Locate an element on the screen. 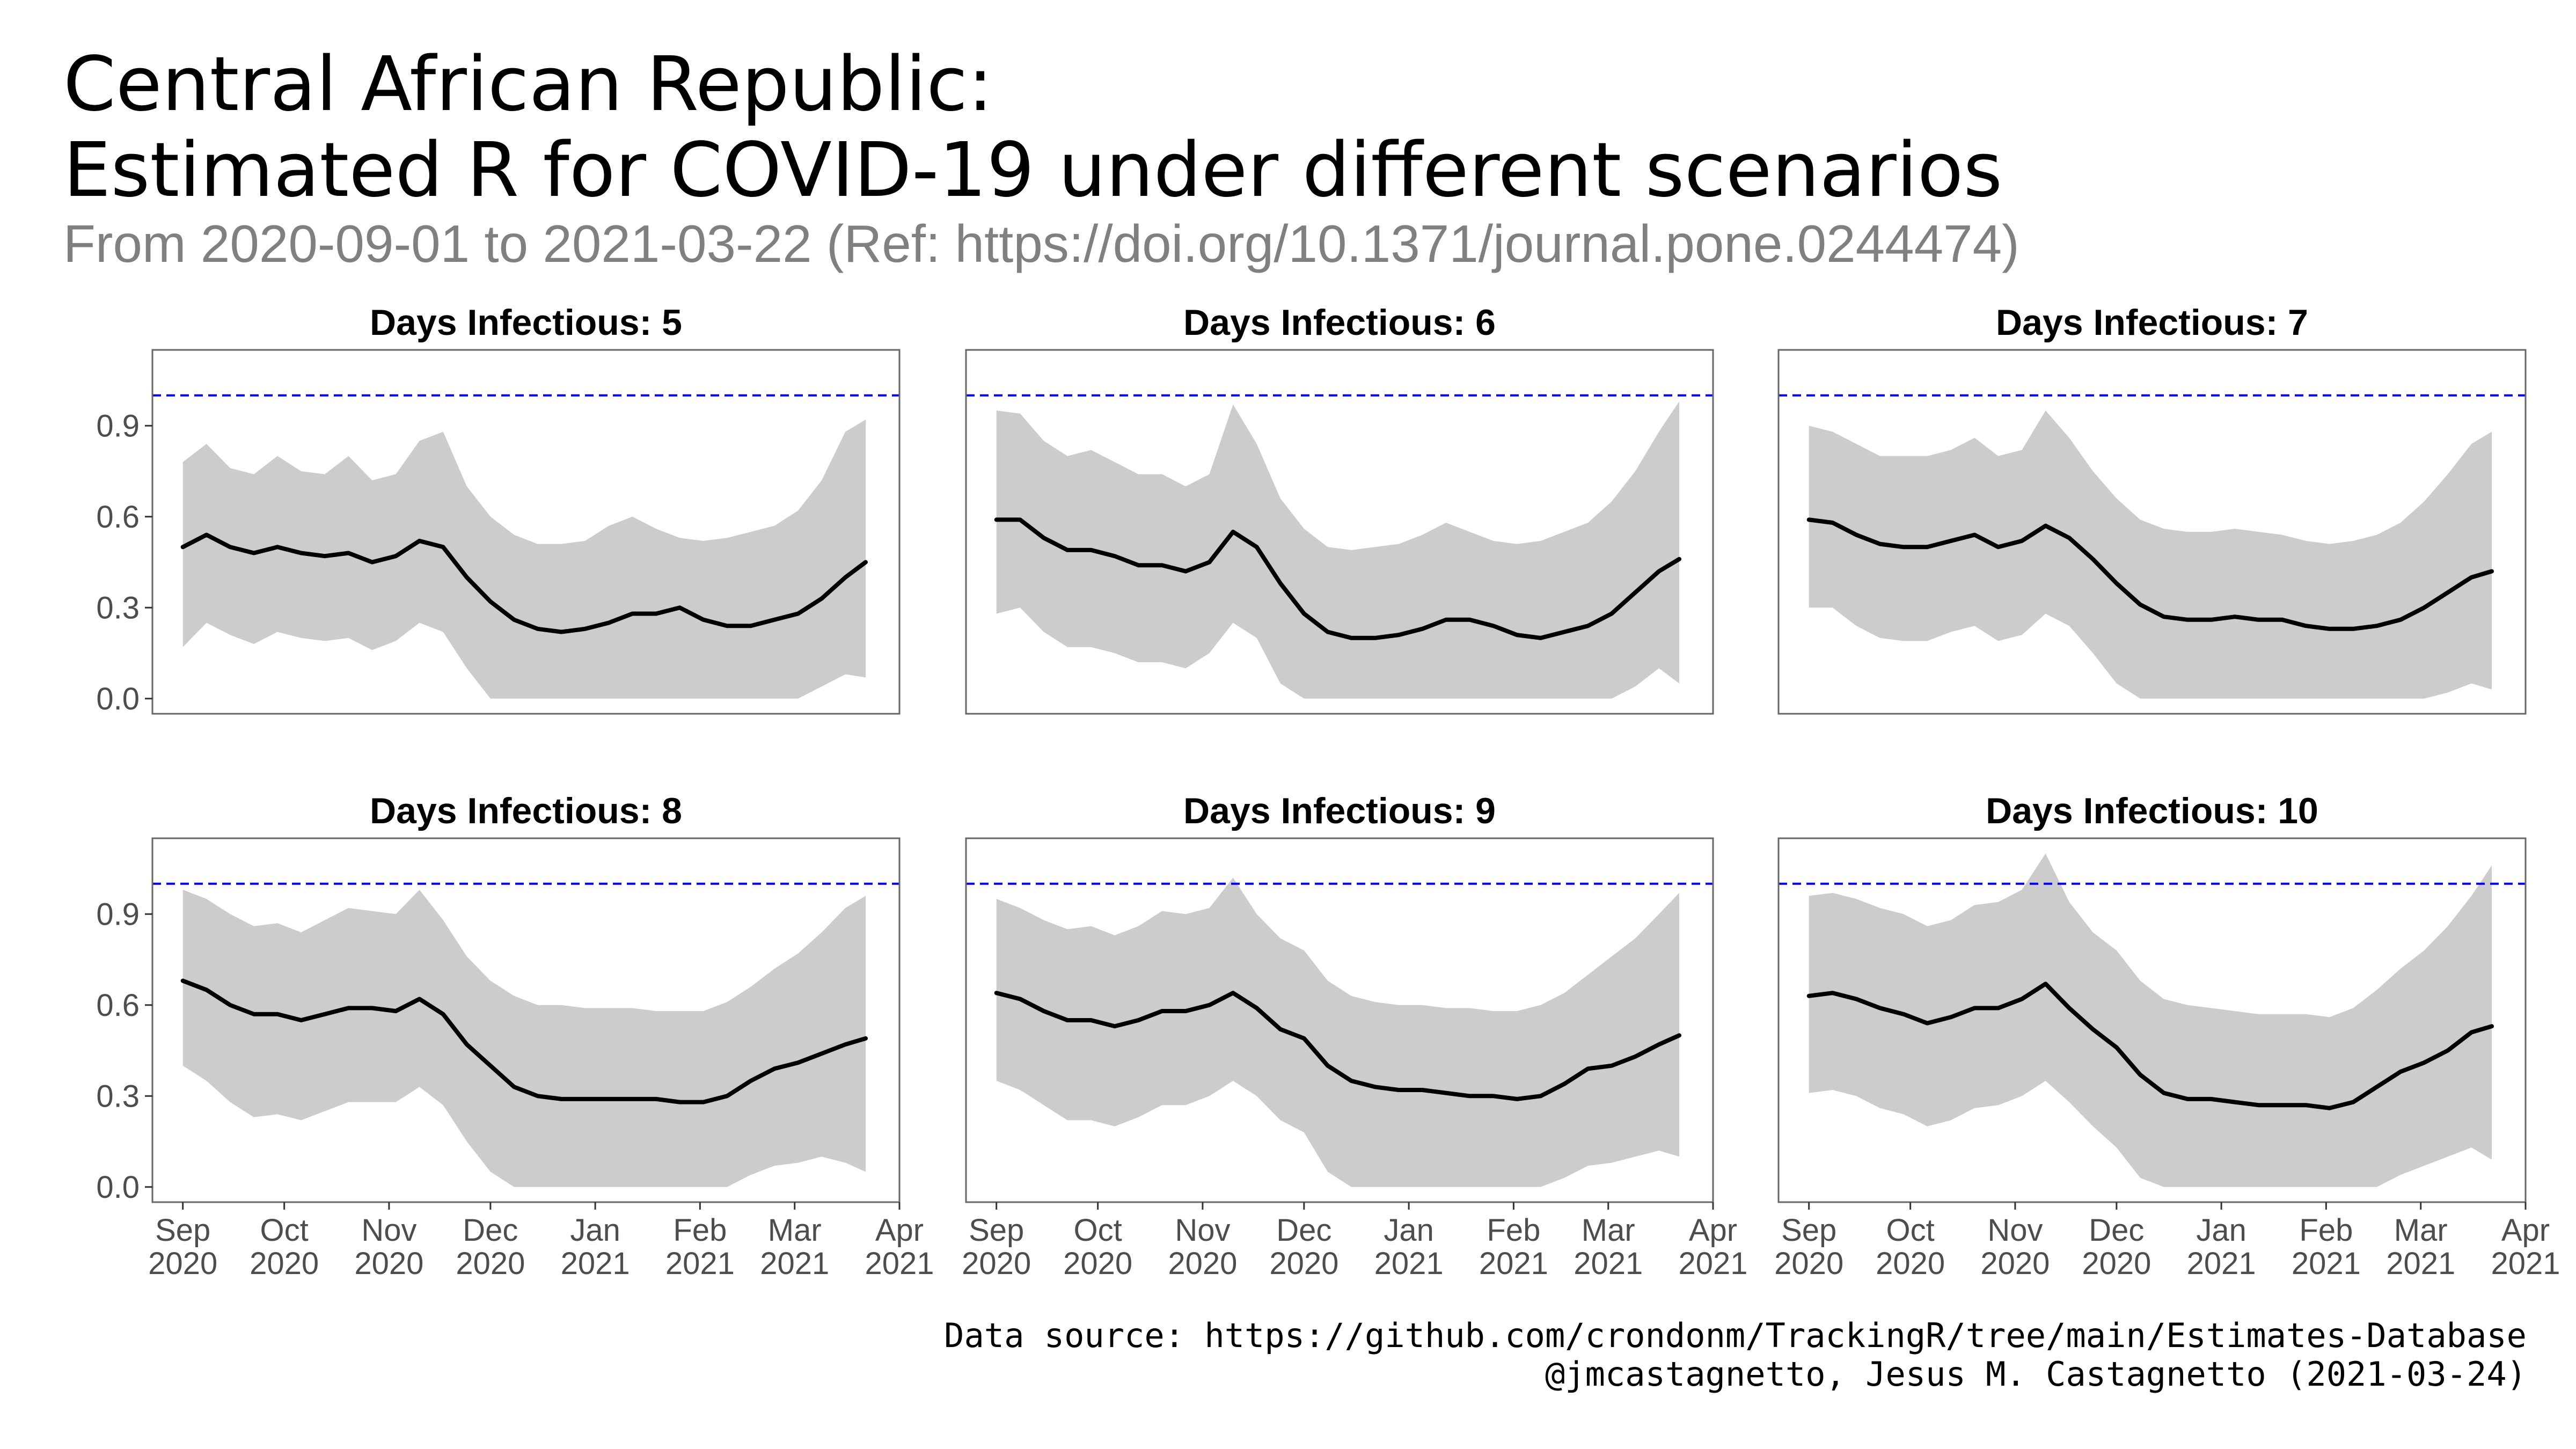 The width and height of the screenshot is (2576, 1449). panel-title: Days Infectious: 7 is located at coordinates (2152, 322).